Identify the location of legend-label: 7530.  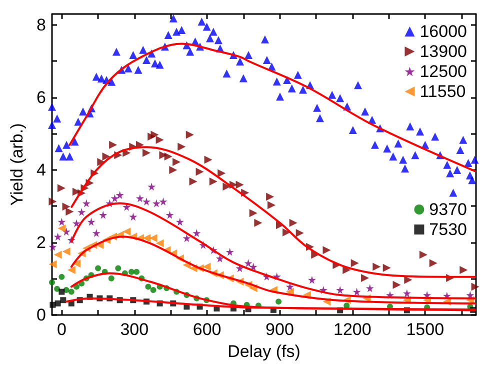
(448, 229).